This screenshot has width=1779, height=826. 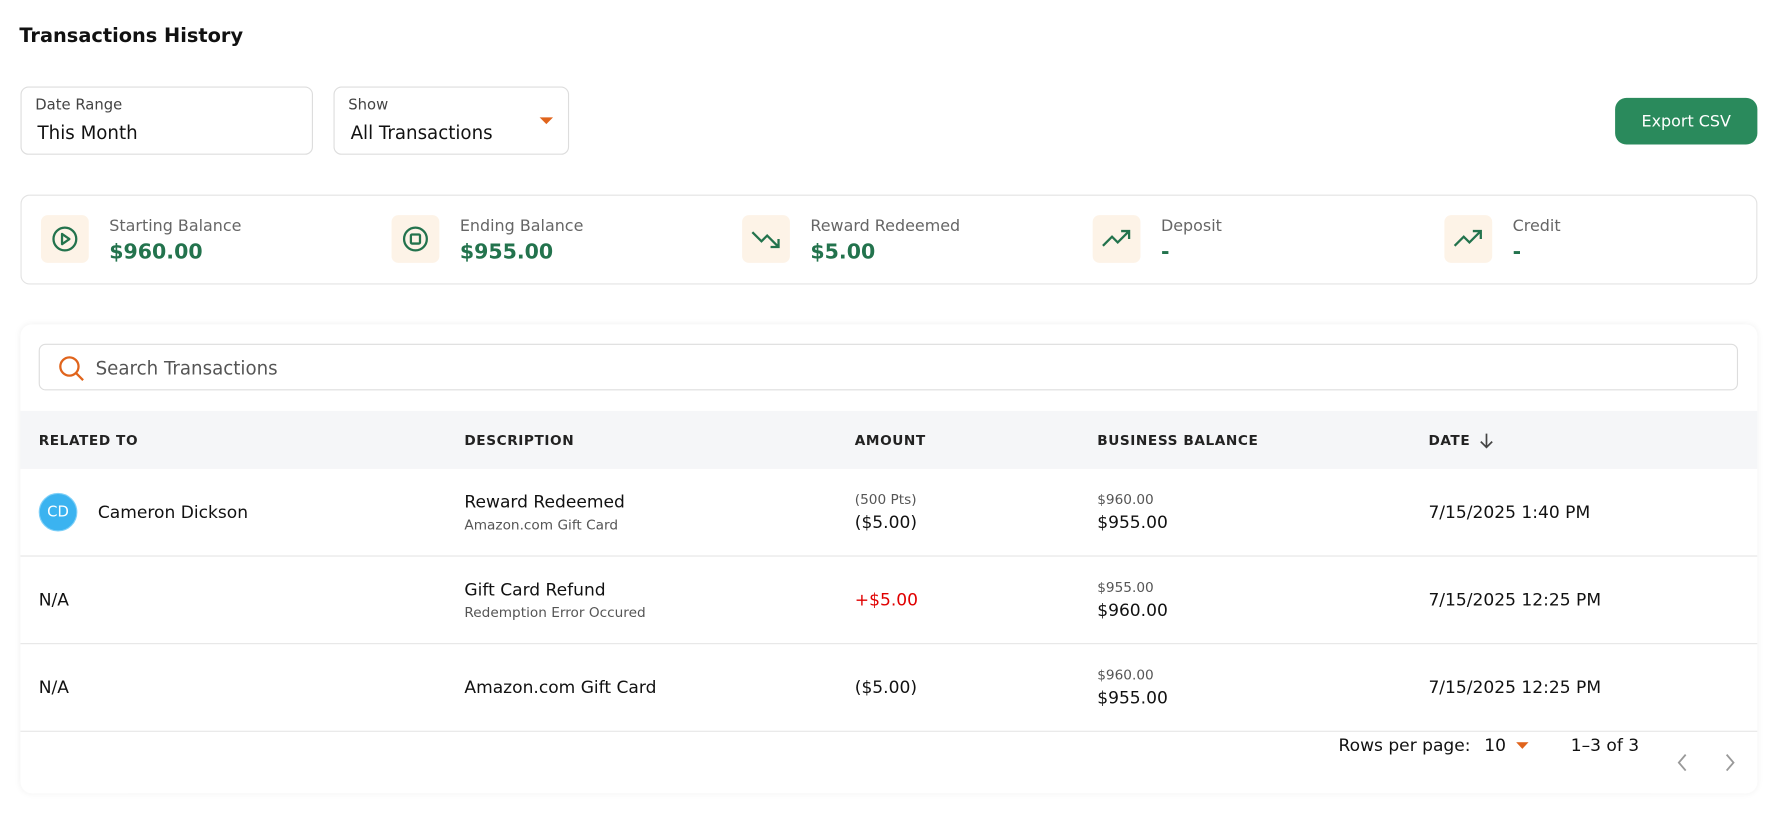 What do you see at coordinates (88, 439) in the screenshot?
I see `column-header: RELATED TO` at bounding box center [88, 439].